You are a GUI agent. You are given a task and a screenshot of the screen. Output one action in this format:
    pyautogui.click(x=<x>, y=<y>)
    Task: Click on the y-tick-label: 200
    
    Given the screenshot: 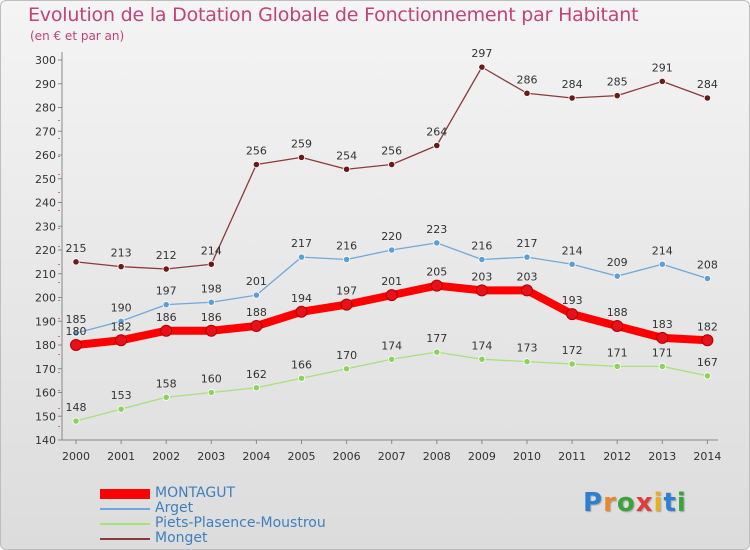 What is the action you would take?
    pyautogui.click(x=45, y=298)
    